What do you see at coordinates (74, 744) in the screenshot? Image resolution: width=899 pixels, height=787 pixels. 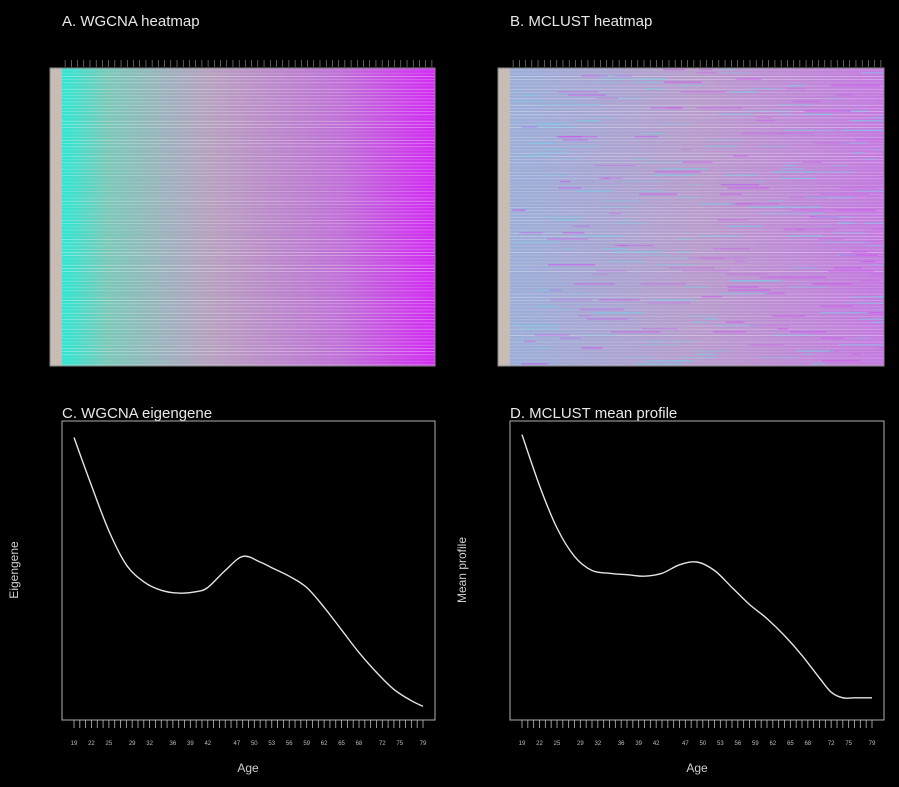 I see `x-tick-label: 19` at bounding box center [74, 744].